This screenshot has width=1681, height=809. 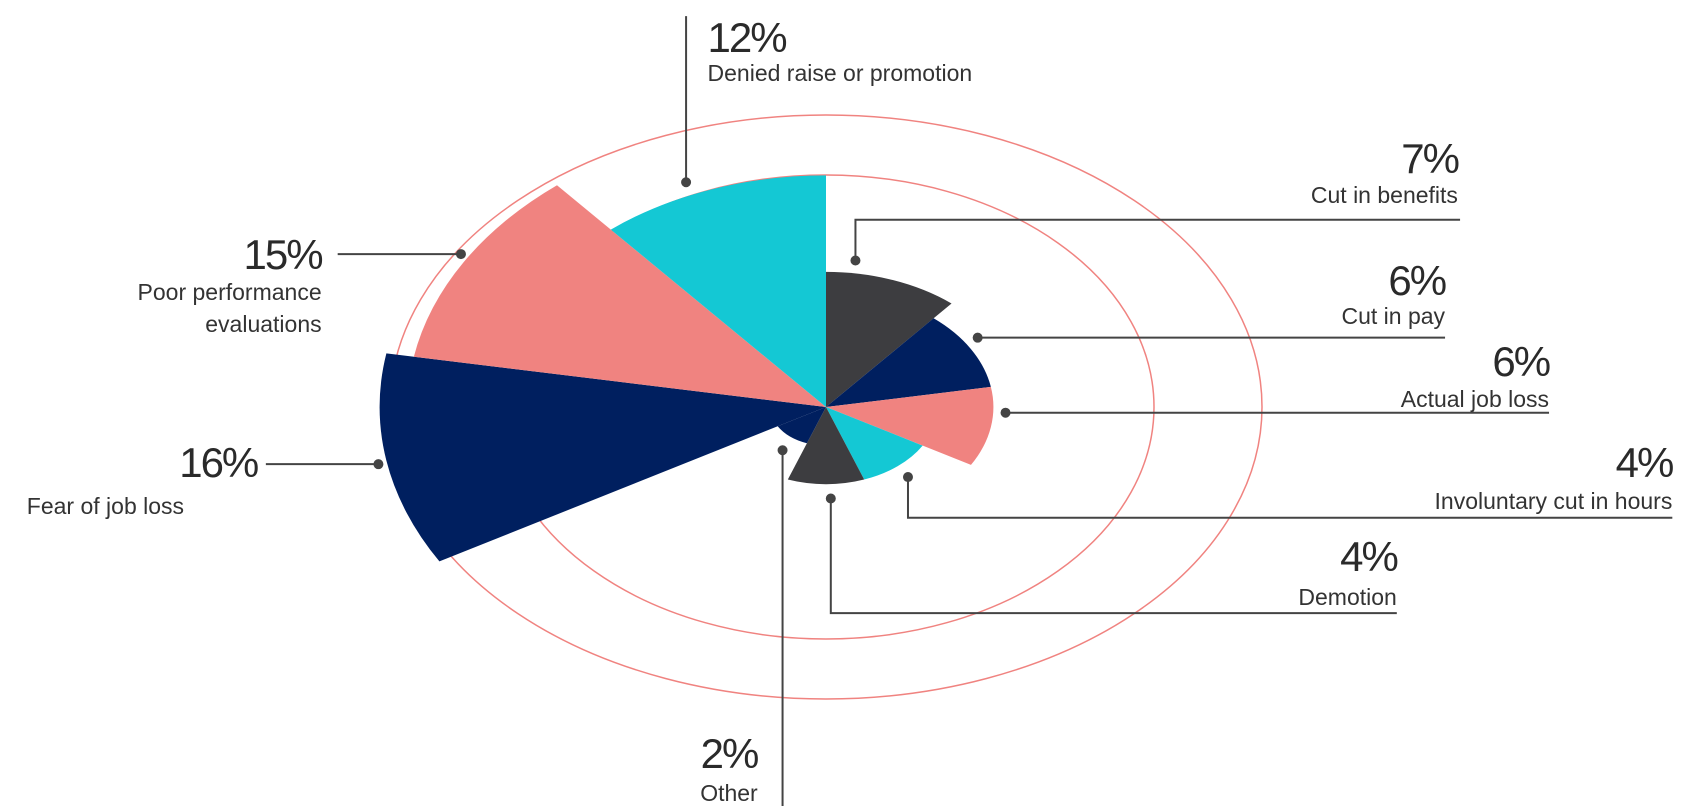 What do you see at coordinates (840, 72) in the screenshot?
I see `category-label: Denied raise or promotion` at bounding box center [840, 72].